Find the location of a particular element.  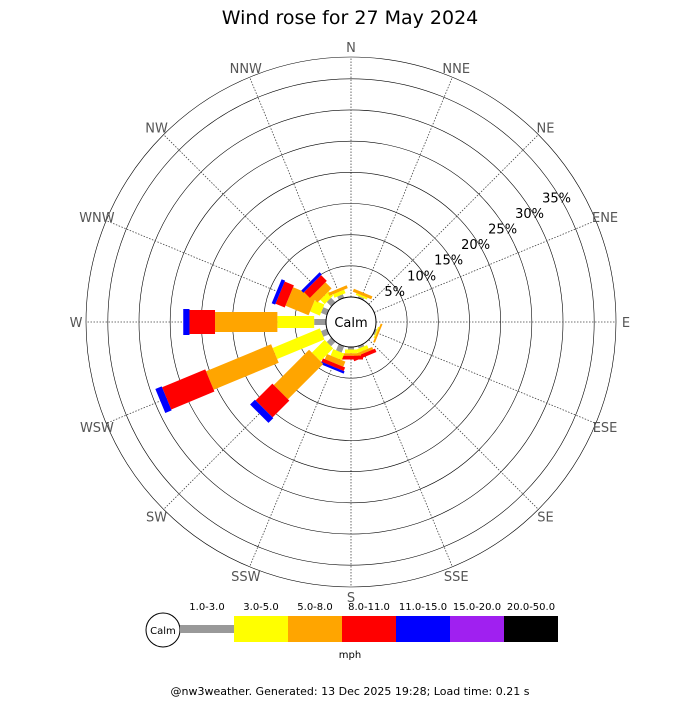

direction-label-nne: NNE is located at coordinates (456, 69).